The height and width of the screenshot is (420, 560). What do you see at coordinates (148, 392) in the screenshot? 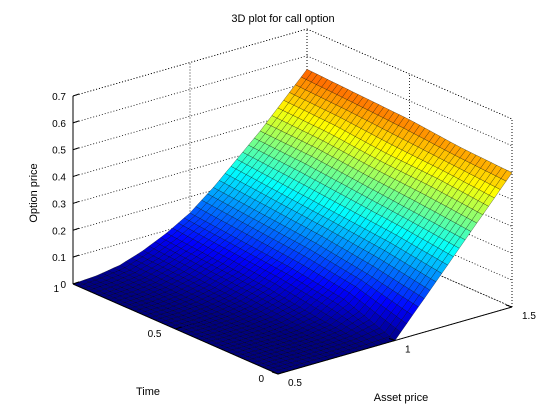
I see `y-axis-label: Time` at bounding box center [148, 392].